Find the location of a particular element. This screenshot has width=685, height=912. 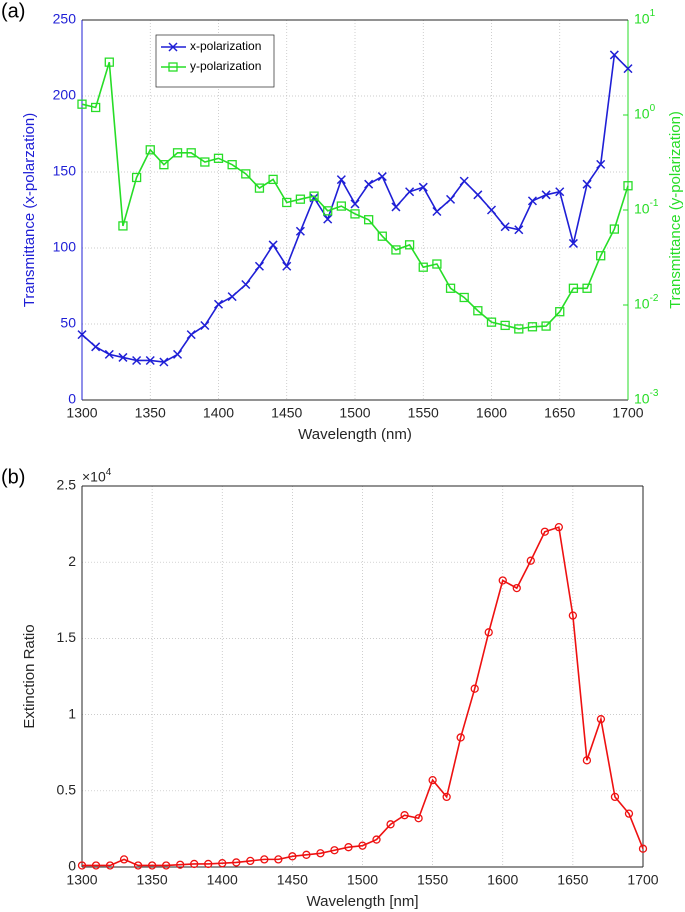

legend-label: x-polarization is located at coordinates (225, 46).